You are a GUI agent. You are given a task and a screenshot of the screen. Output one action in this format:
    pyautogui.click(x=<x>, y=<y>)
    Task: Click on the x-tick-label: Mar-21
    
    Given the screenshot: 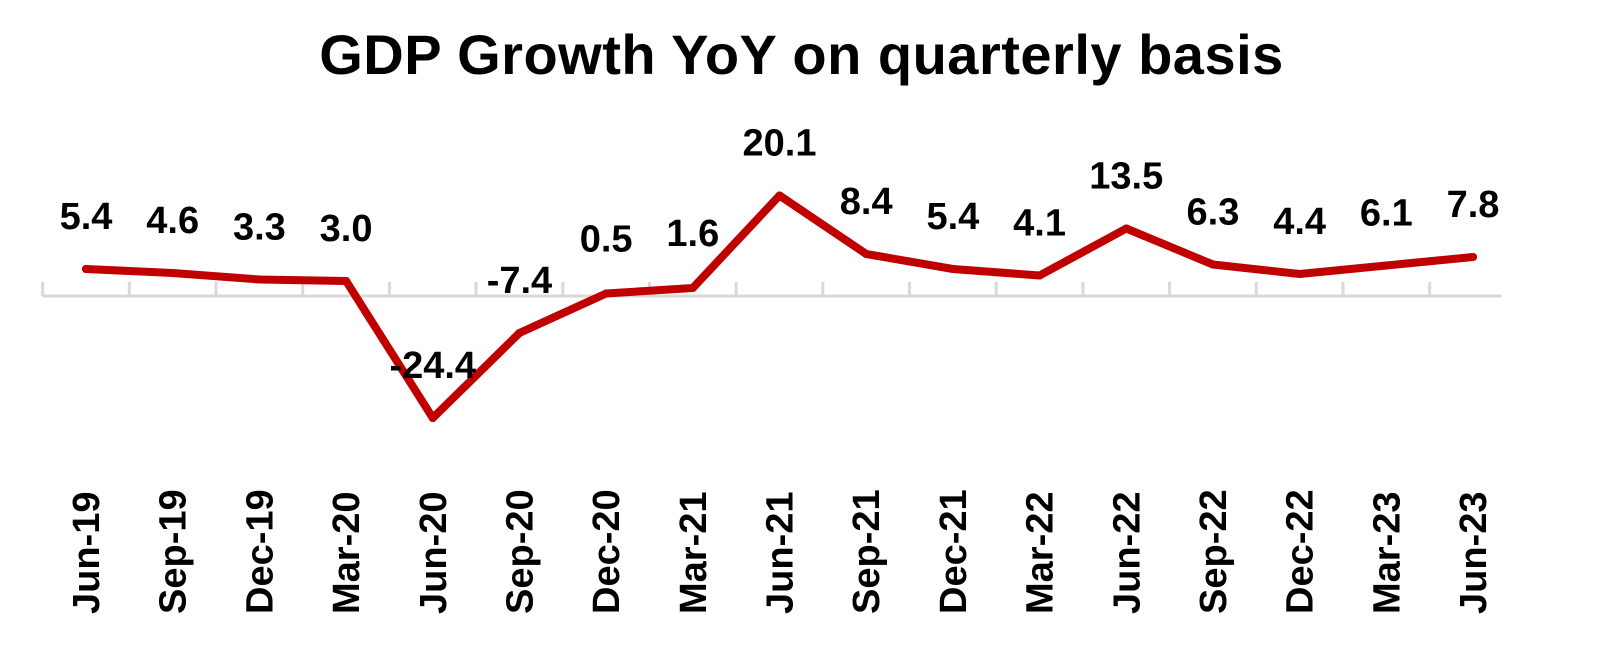 What is the action you would take?
    pyautogui.click(x=694, y=553)
    